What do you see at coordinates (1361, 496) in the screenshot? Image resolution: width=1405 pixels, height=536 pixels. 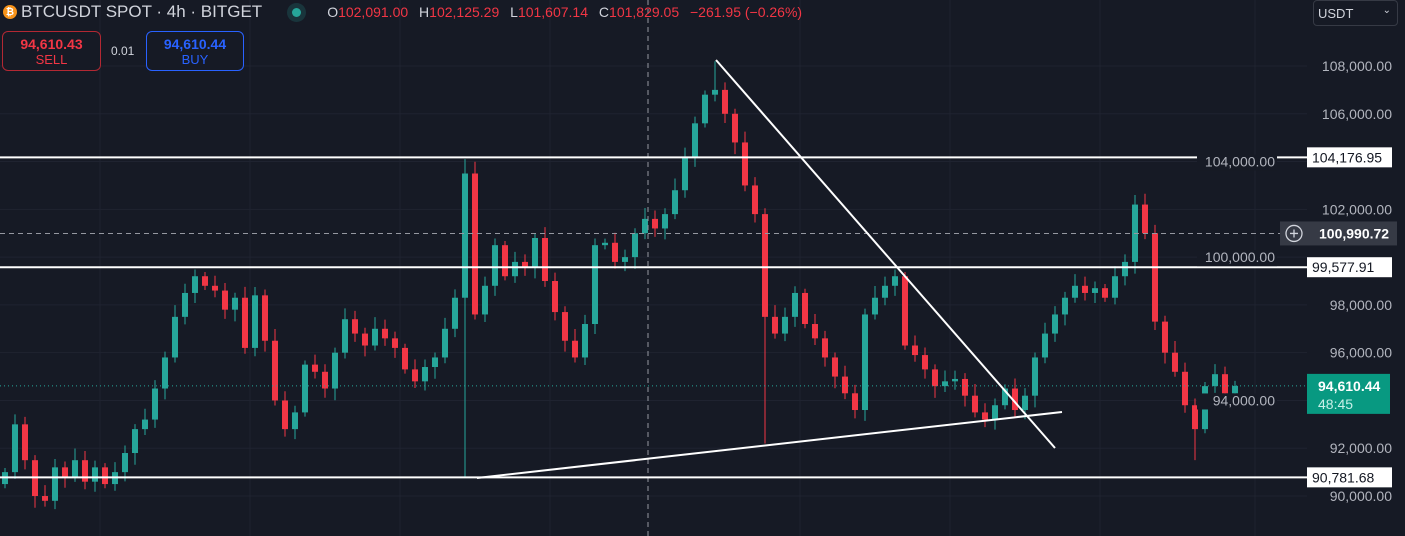 I see `y-axis-tick-label: 90,000.00` at bounding box center [1361, 496].